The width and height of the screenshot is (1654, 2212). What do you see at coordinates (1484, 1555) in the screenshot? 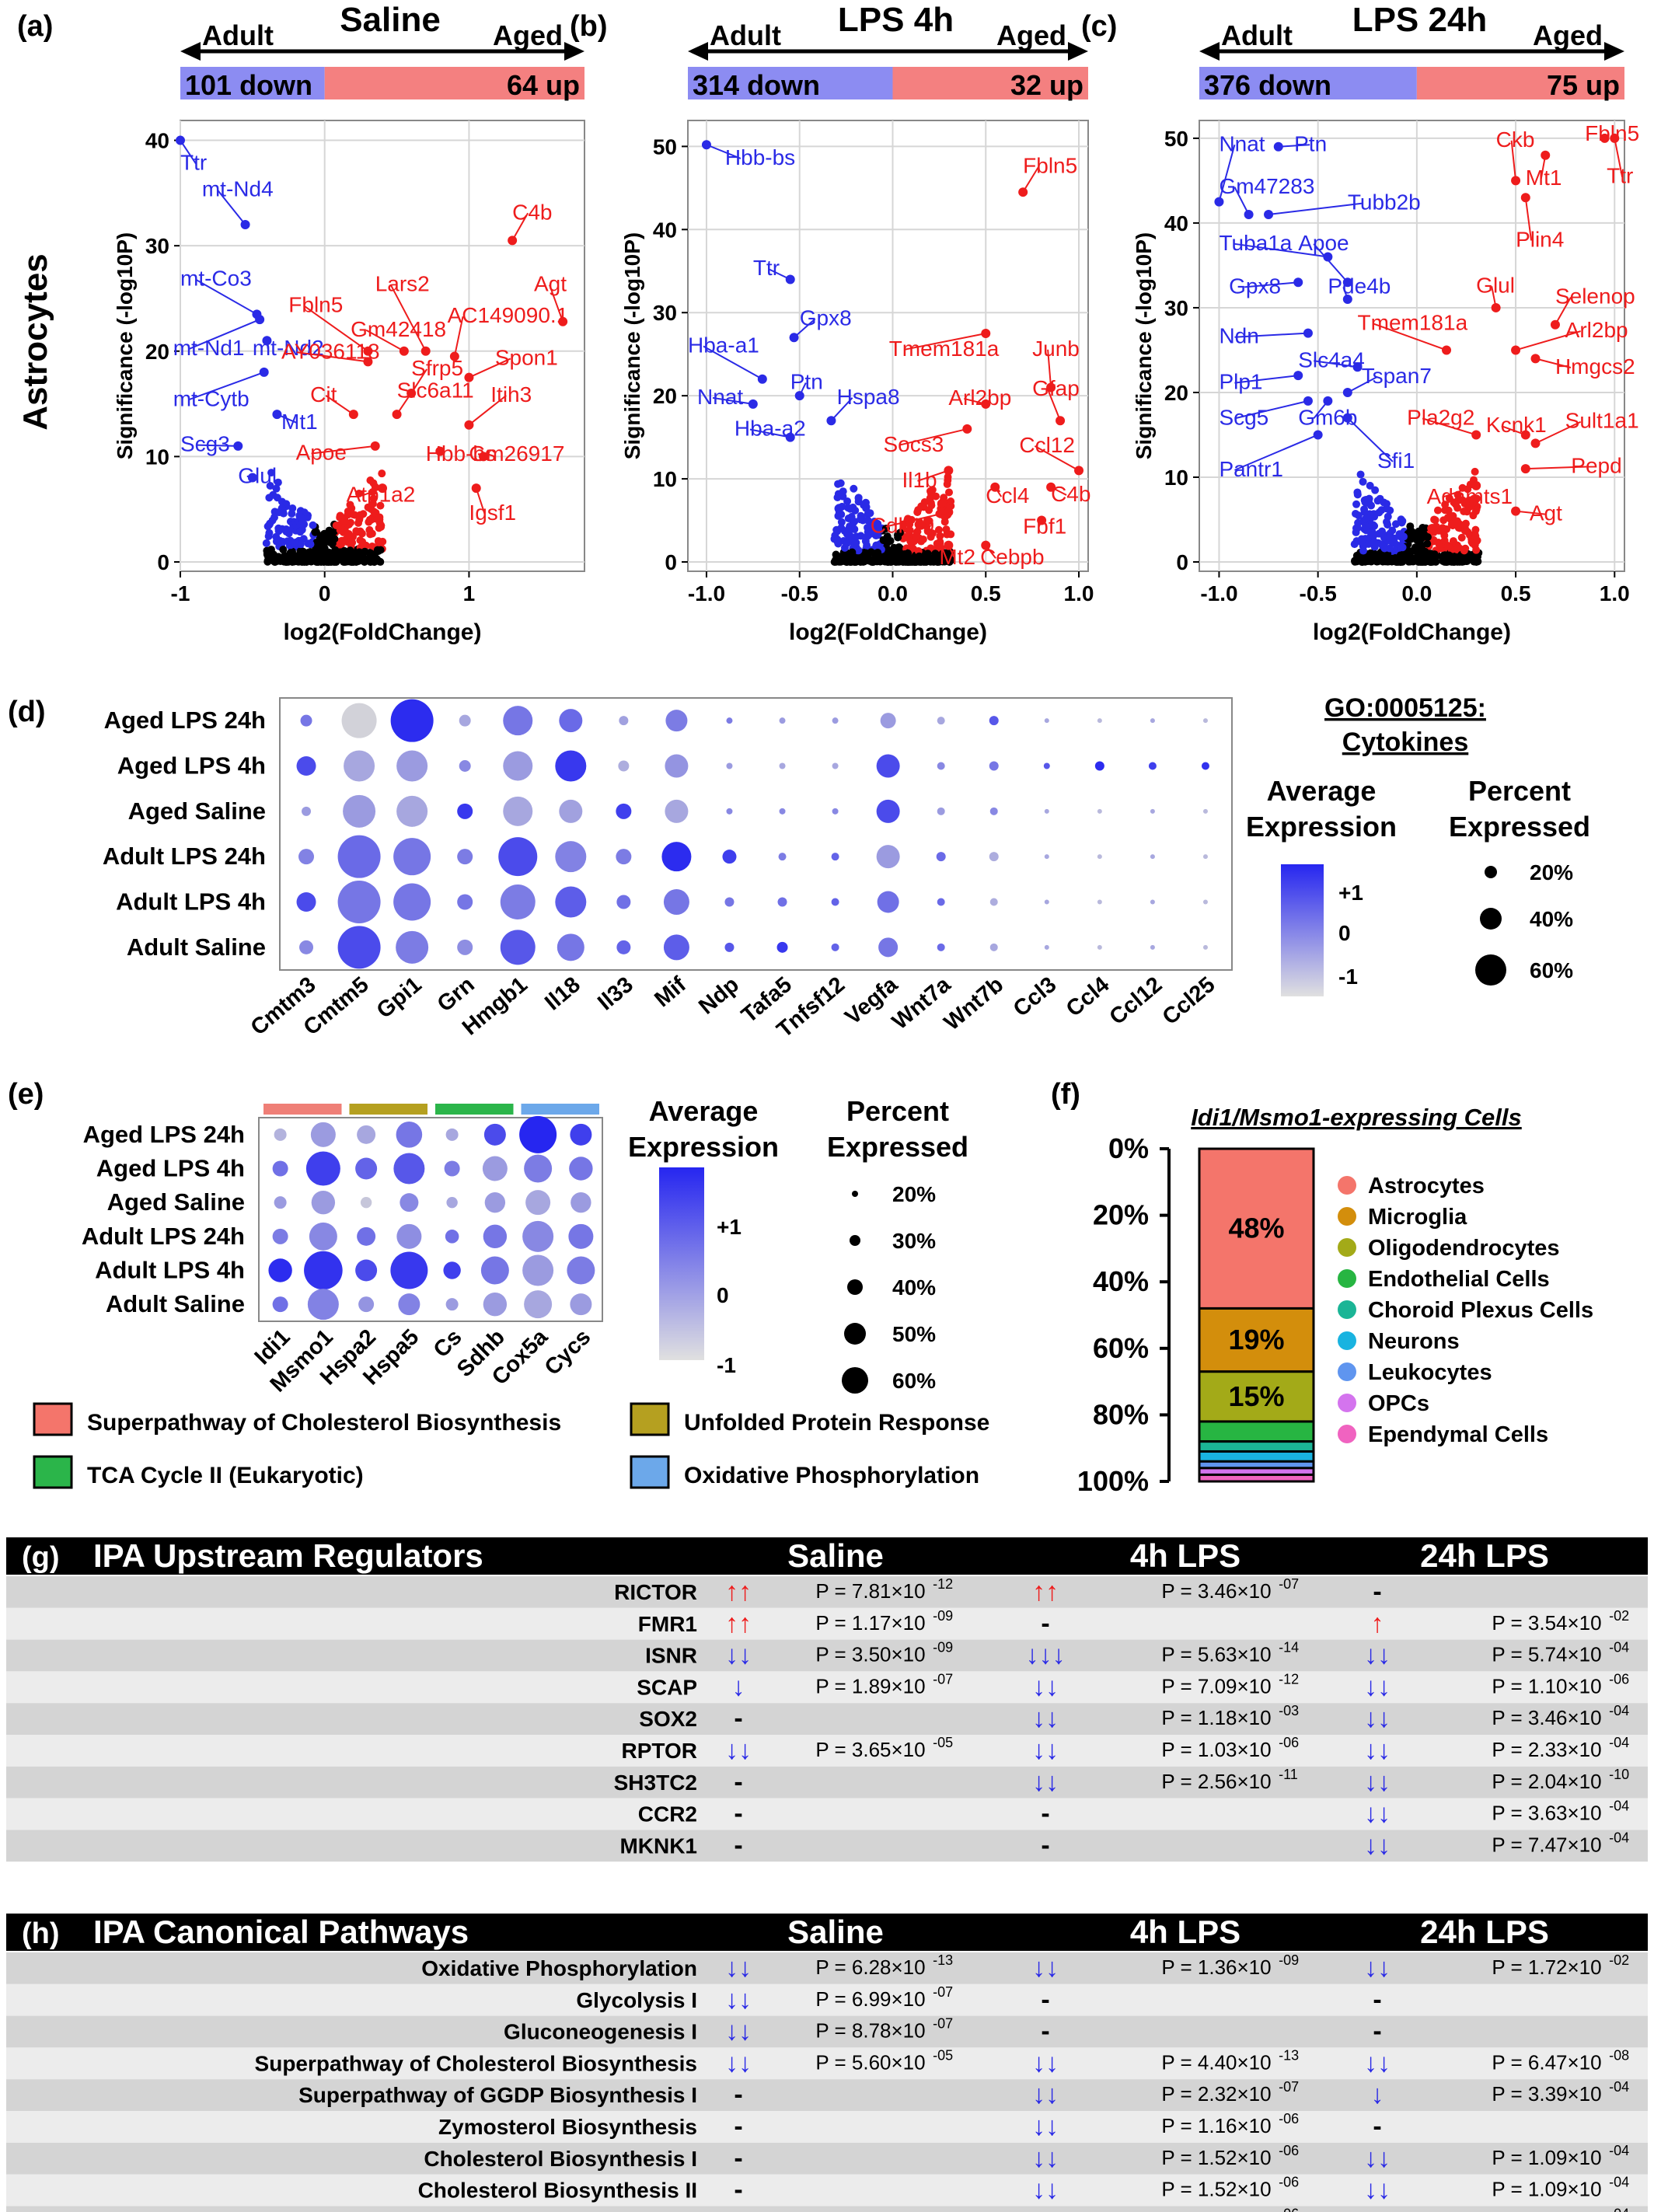
I see `table-column-header: 24h LPS` at bounding box center [1484, 1555].